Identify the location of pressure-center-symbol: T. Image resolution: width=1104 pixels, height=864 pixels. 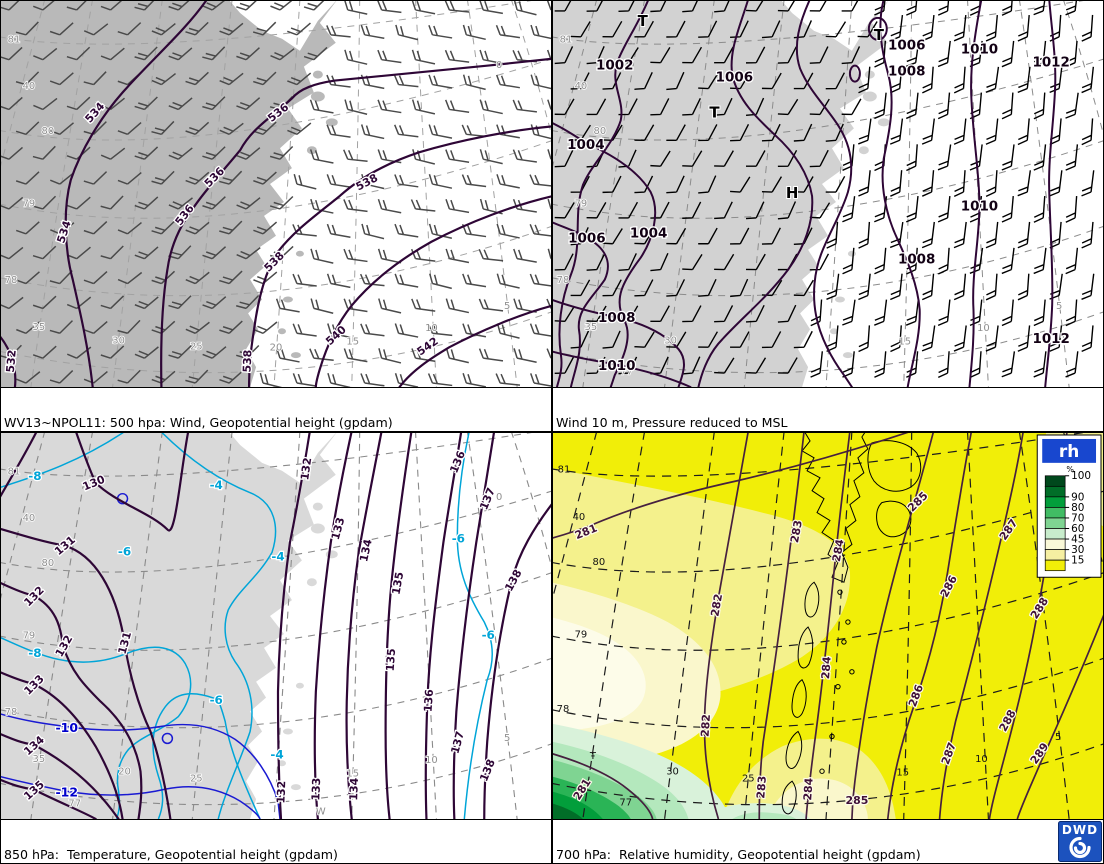
(714, 113).